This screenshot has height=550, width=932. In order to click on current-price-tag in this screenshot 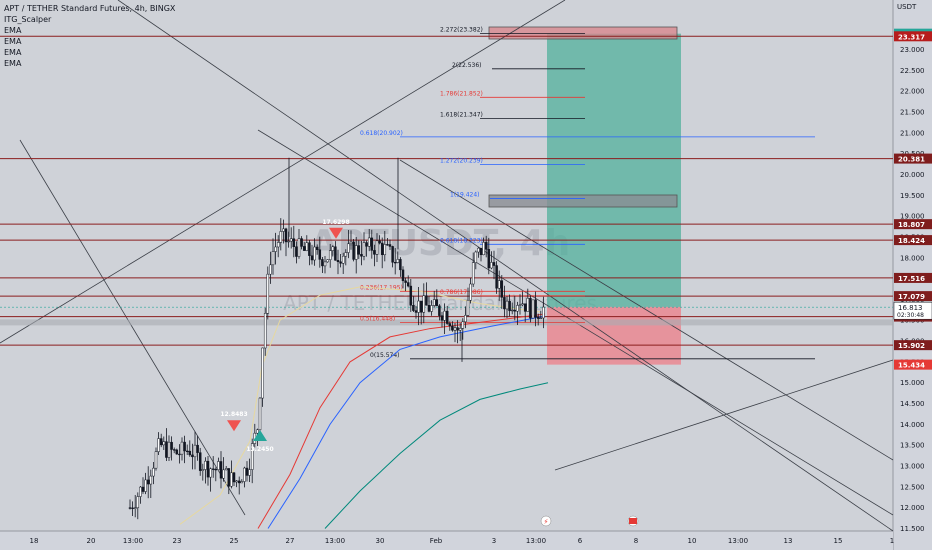, I will do `click(912, 310)`.